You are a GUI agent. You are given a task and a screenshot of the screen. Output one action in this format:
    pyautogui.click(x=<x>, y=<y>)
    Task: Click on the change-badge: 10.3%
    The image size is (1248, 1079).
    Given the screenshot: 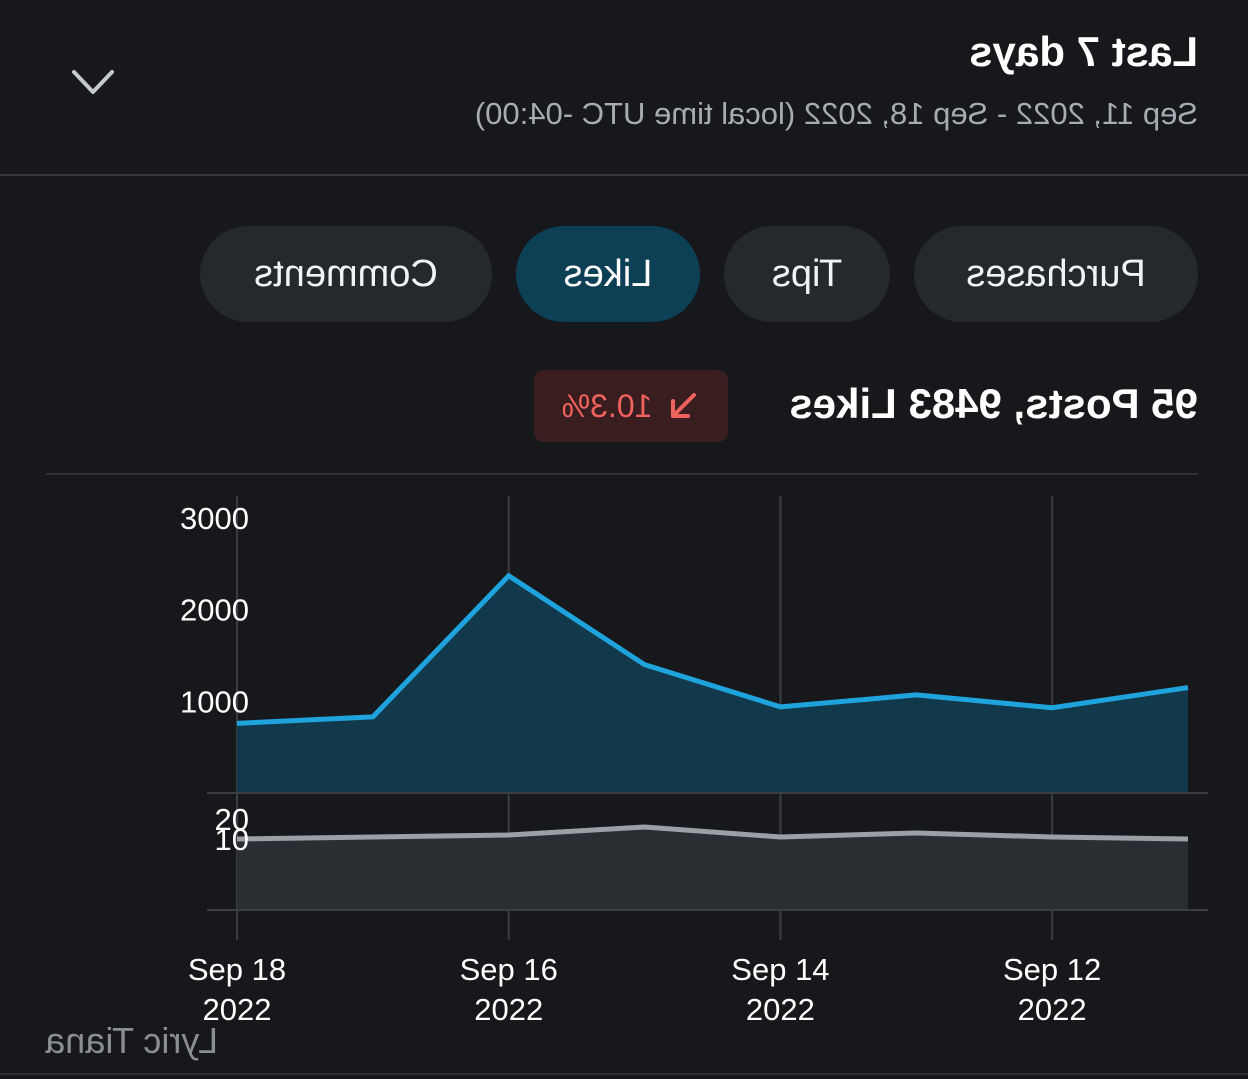 What is the action you would take?
    pyautogui.click(x=631, y=406)
    